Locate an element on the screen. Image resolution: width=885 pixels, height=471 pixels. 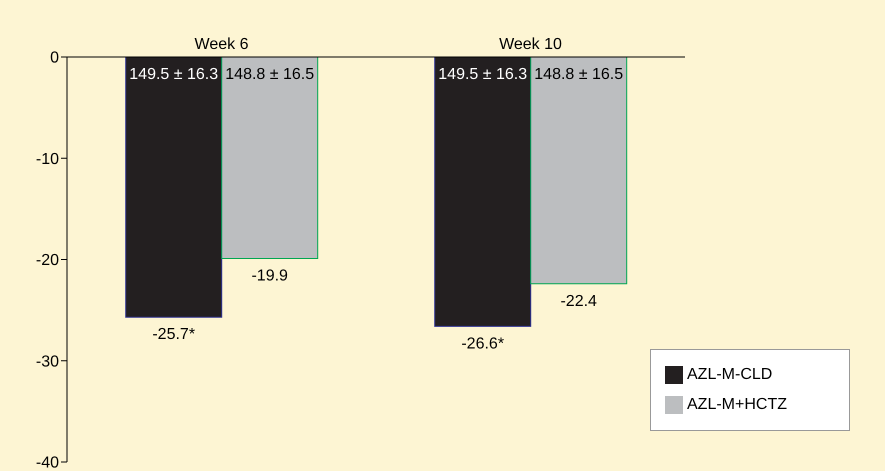
y-tick-label: -10 is located at coordinates (48, 159).